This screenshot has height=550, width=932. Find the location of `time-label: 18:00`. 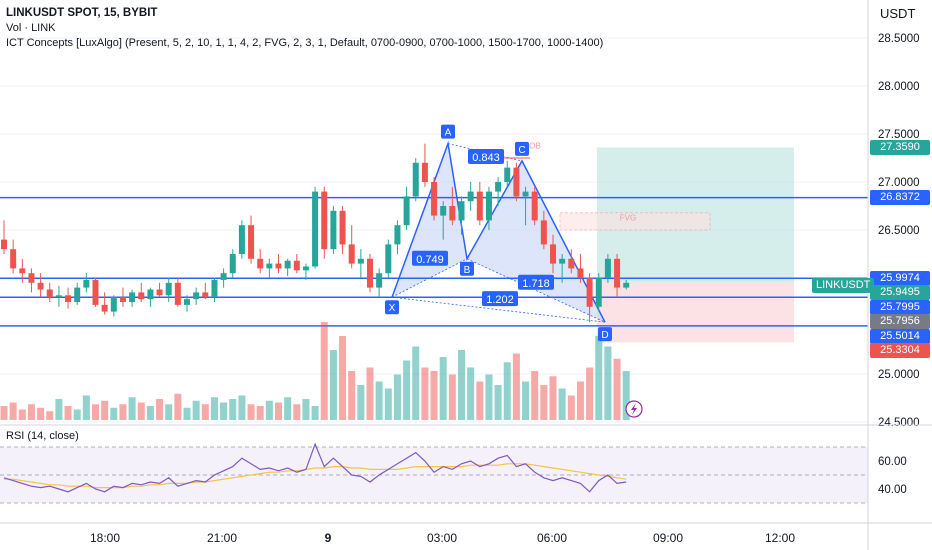

time-label: 18:00 is located at coordinates (105, 538).